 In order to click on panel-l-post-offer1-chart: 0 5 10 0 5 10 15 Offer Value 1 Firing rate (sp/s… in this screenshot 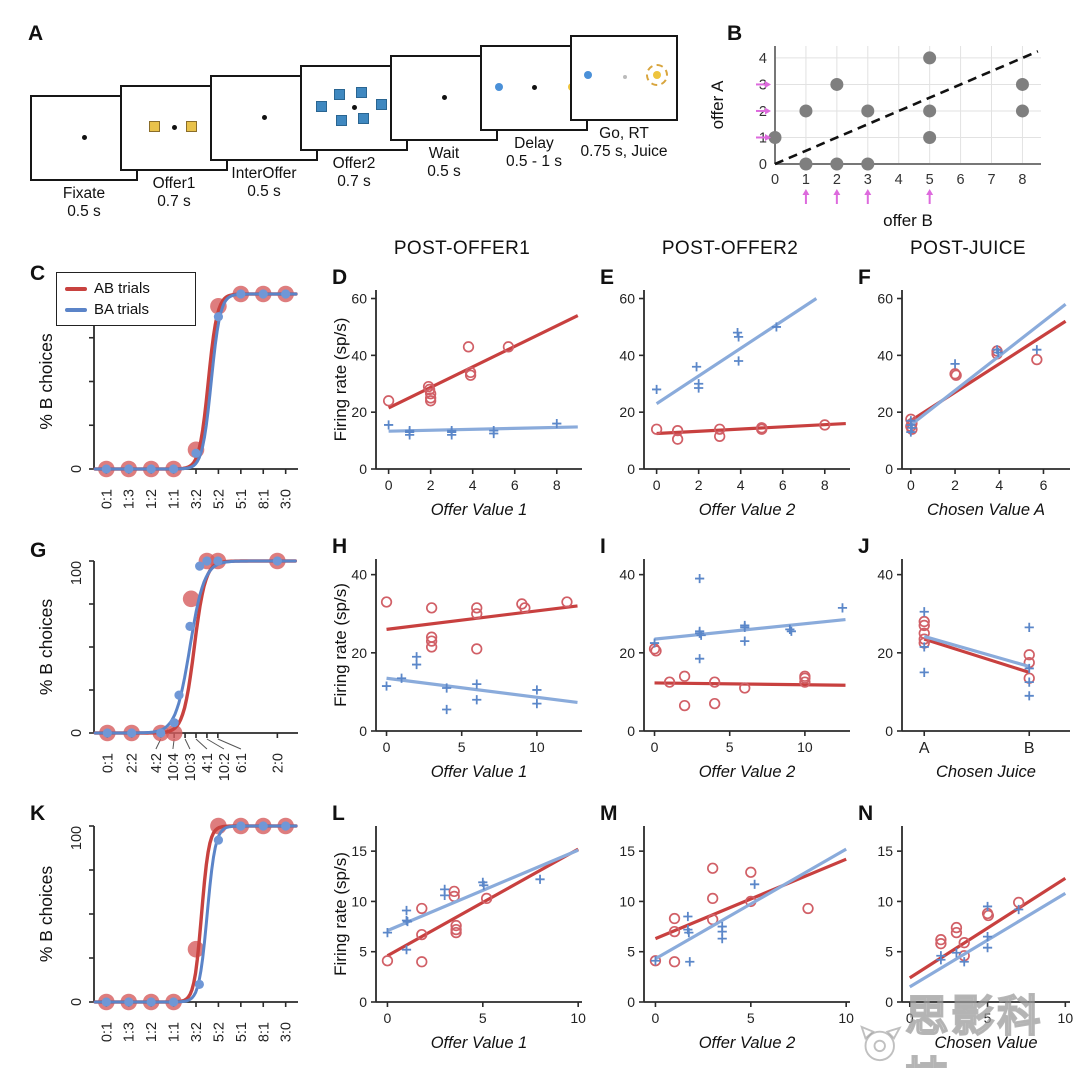, I will do `click(462, 932)`.